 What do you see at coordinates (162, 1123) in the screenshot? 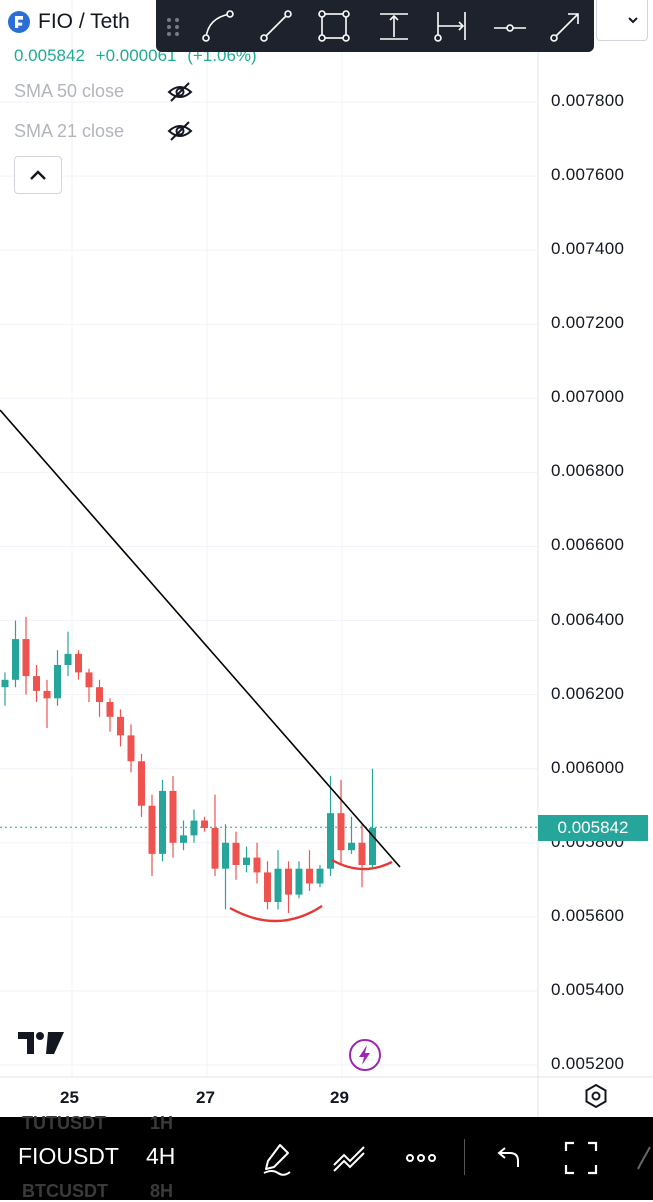
I see `ghost-interval-top: 1H` at bounding box center [162, 1123].